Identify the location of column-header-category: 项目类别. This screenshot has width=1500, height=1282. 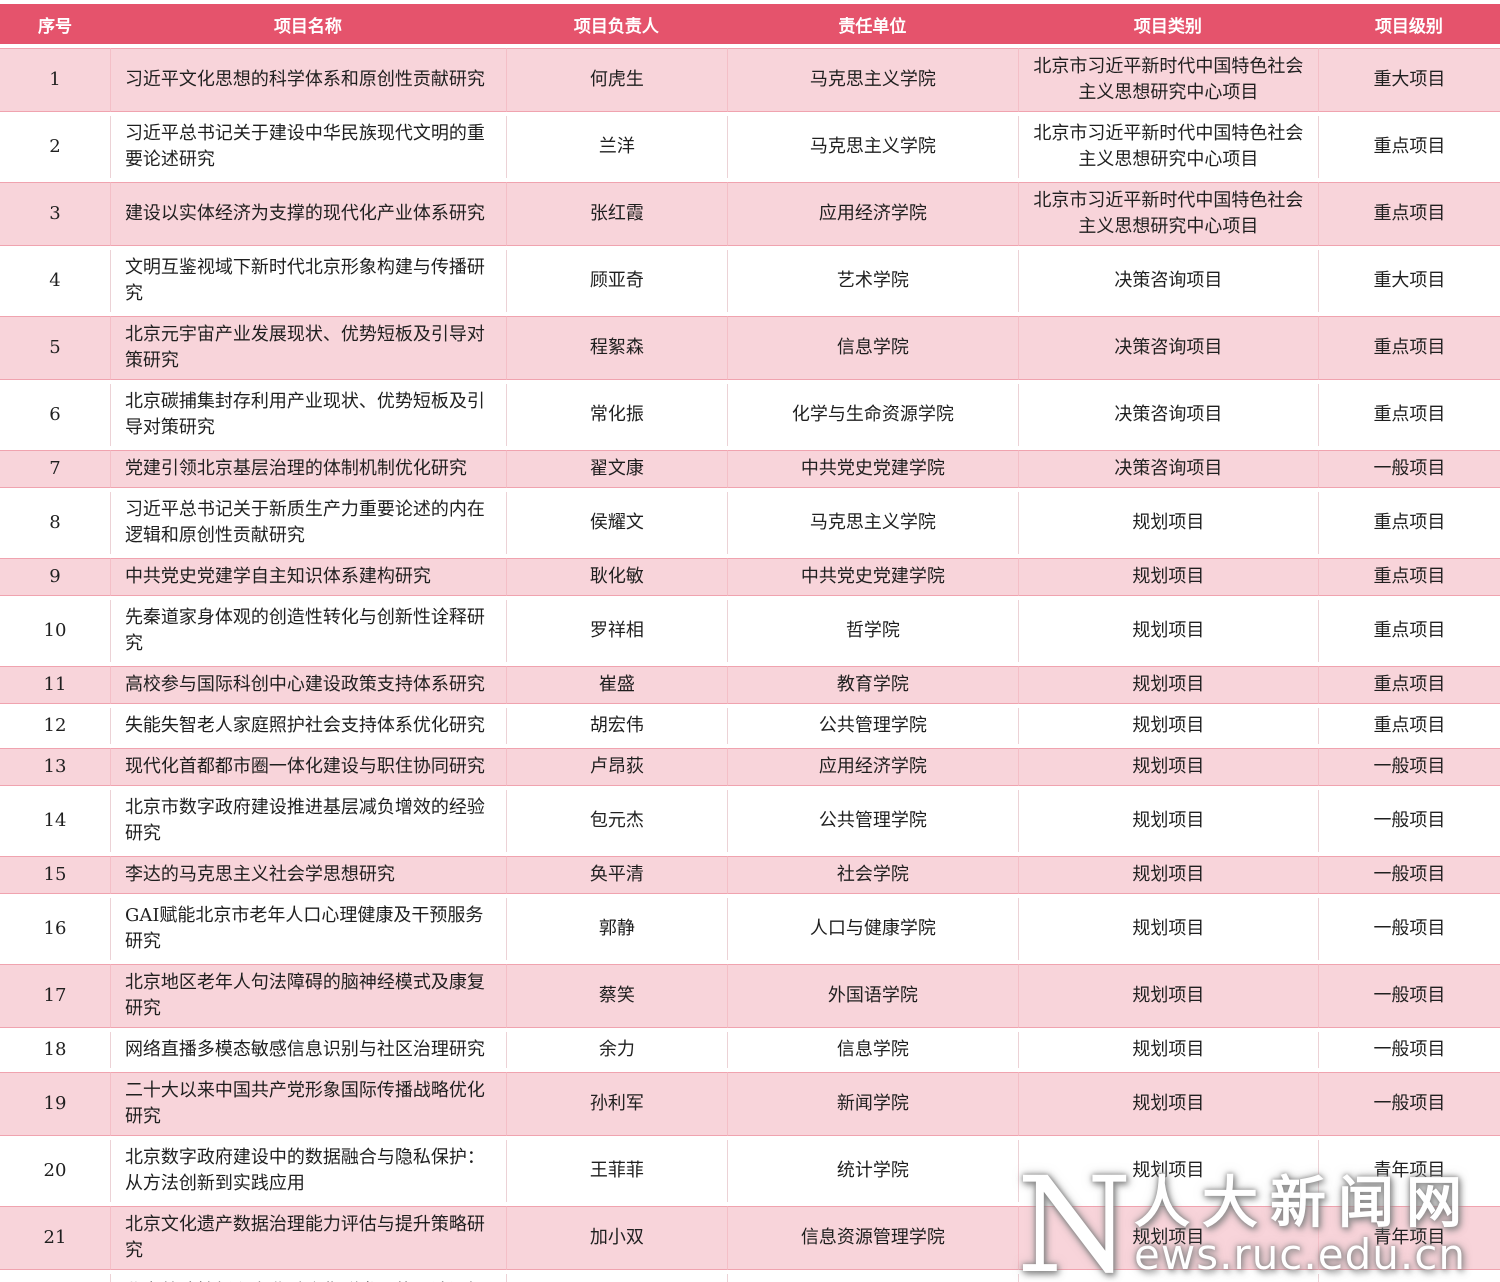
(1167, 24).